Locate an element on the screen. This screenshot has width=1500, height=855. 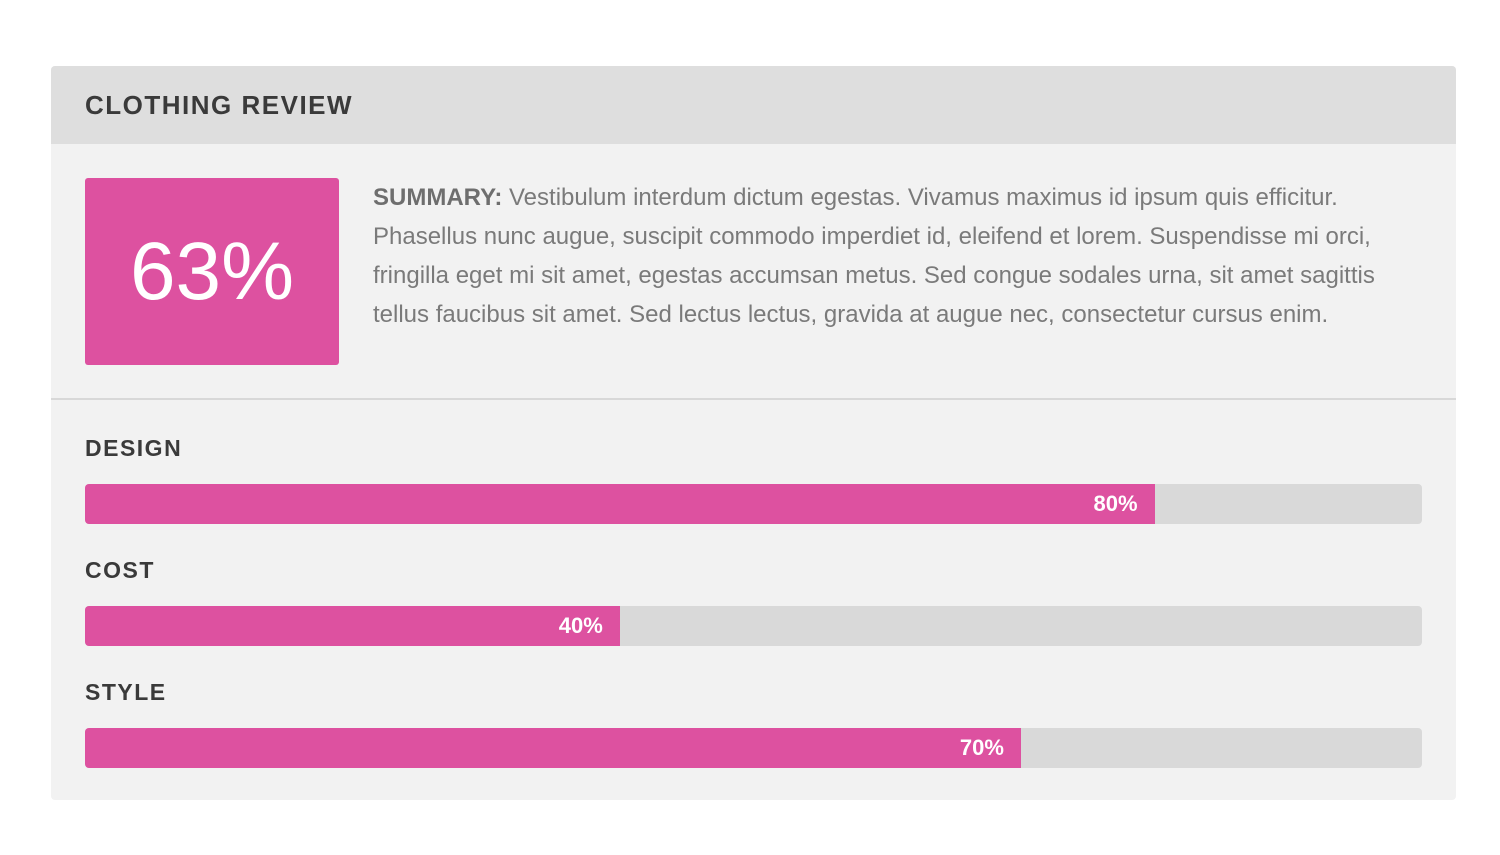
progress-value: 80% is located at coordinates (1115, 503).